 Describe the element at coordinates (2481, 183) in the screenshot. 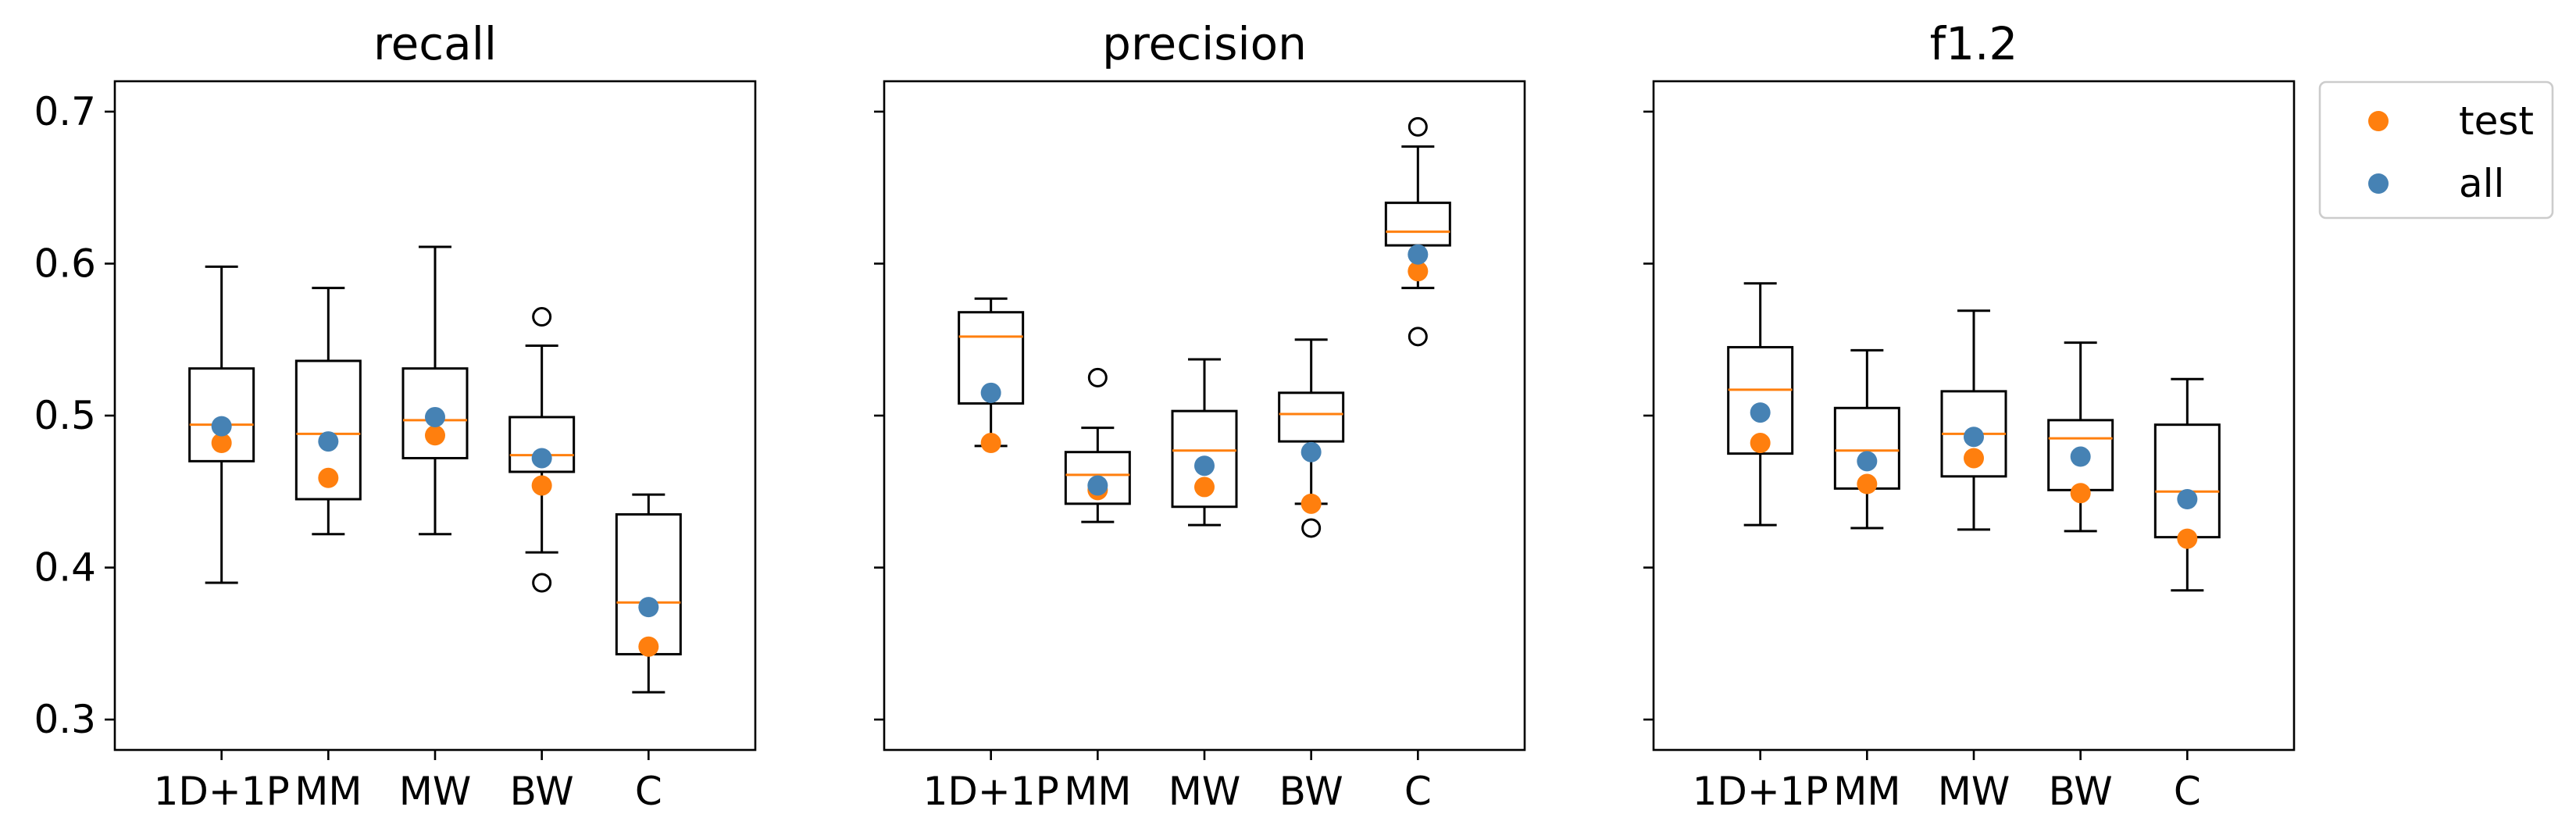

I see `legend-label-all: all` at that location.